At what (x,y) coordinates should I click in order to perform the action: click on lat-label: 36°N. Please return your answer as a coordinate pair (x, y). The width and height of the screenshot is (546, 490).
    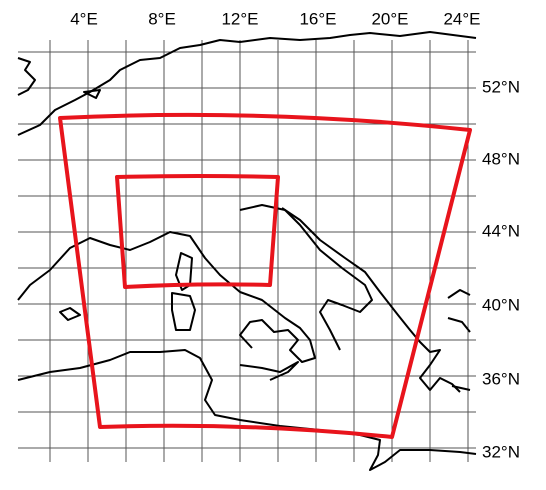
    Looking at the image, I should click on (501, 378).